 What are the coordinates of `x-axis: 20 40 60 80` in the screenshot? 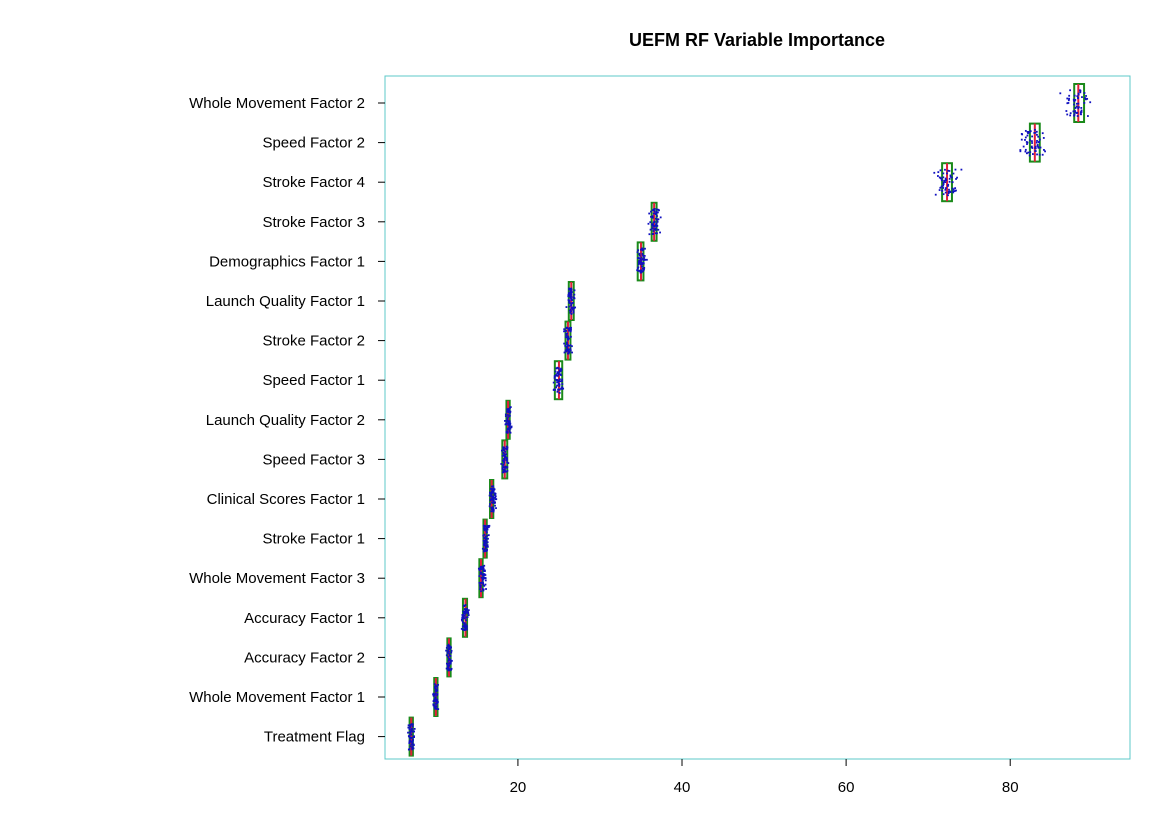 It's located at (764, 777).